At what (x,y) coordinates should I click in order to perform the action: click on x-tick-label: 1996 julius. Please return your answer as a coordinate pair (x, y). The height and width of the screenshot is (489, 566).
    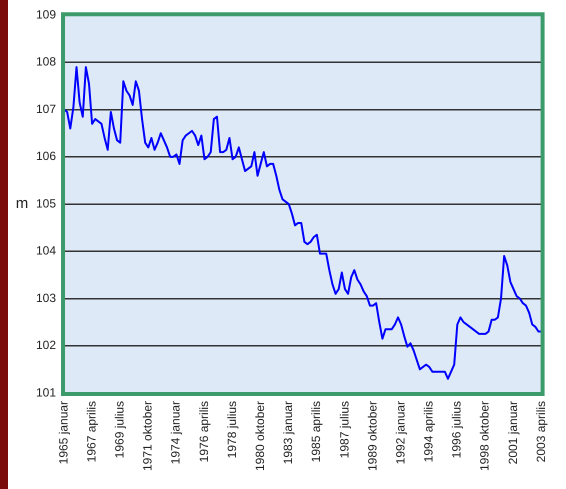
    Looking at the image, I should click on (457, 429).